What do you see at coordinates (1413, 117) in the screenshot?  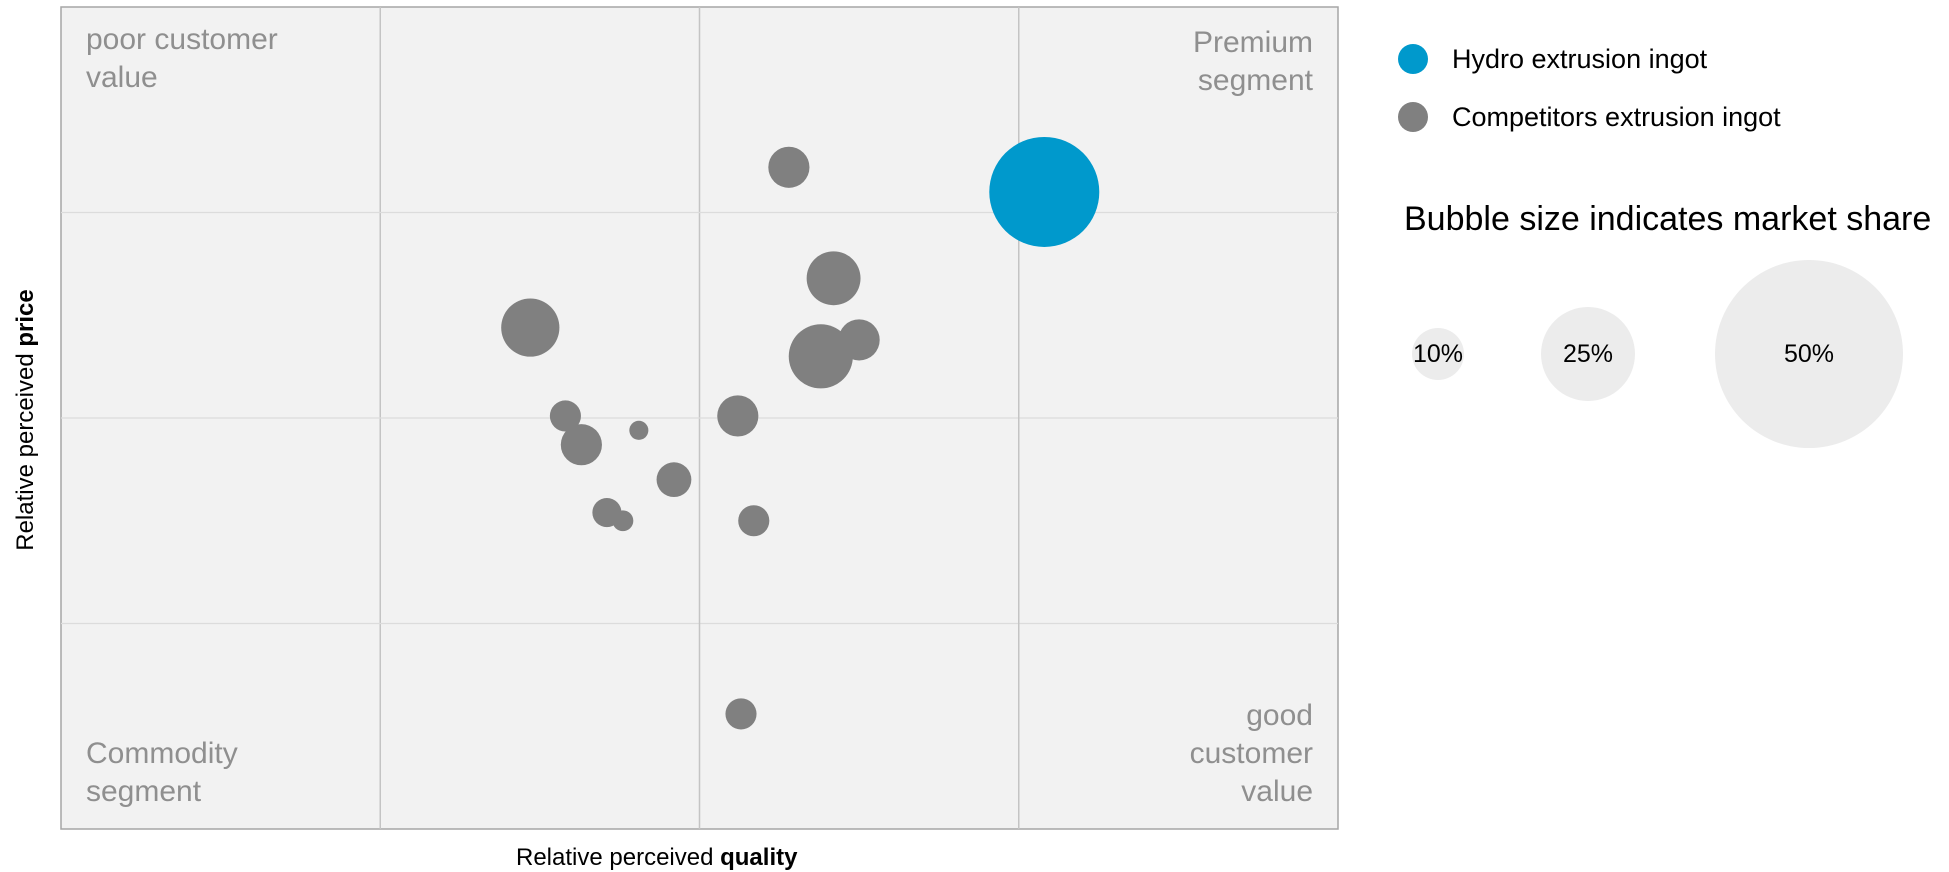 I see `legend-marker-competitors` at bounding box center [1413, 117].